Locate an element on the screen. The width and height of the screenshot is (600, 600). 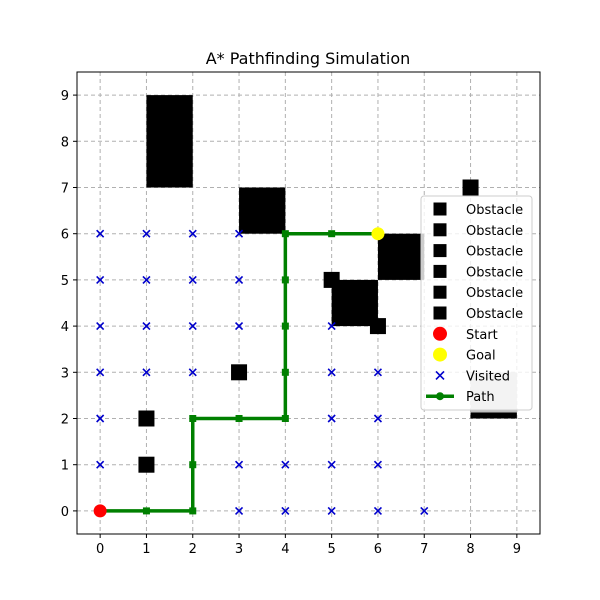
x-tick-label: 0 is located at coordinates (100, 549).